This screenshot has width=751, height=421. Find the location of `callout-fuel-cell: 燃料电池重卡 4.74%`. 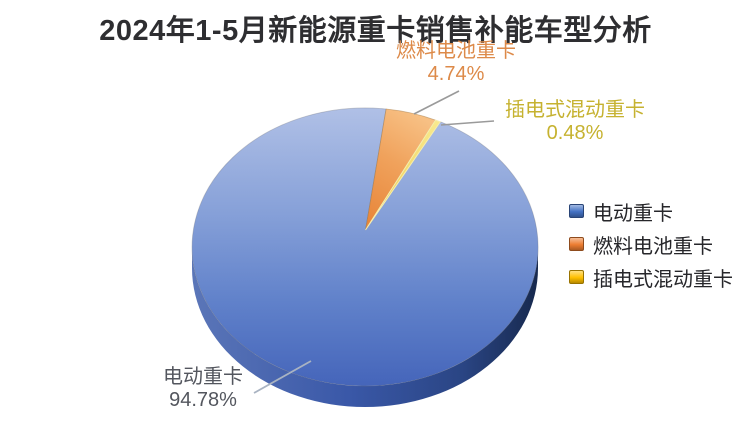

callout-fuel-cell: 燃料电池重卡 4.74% is located at coordinates (456, 63).